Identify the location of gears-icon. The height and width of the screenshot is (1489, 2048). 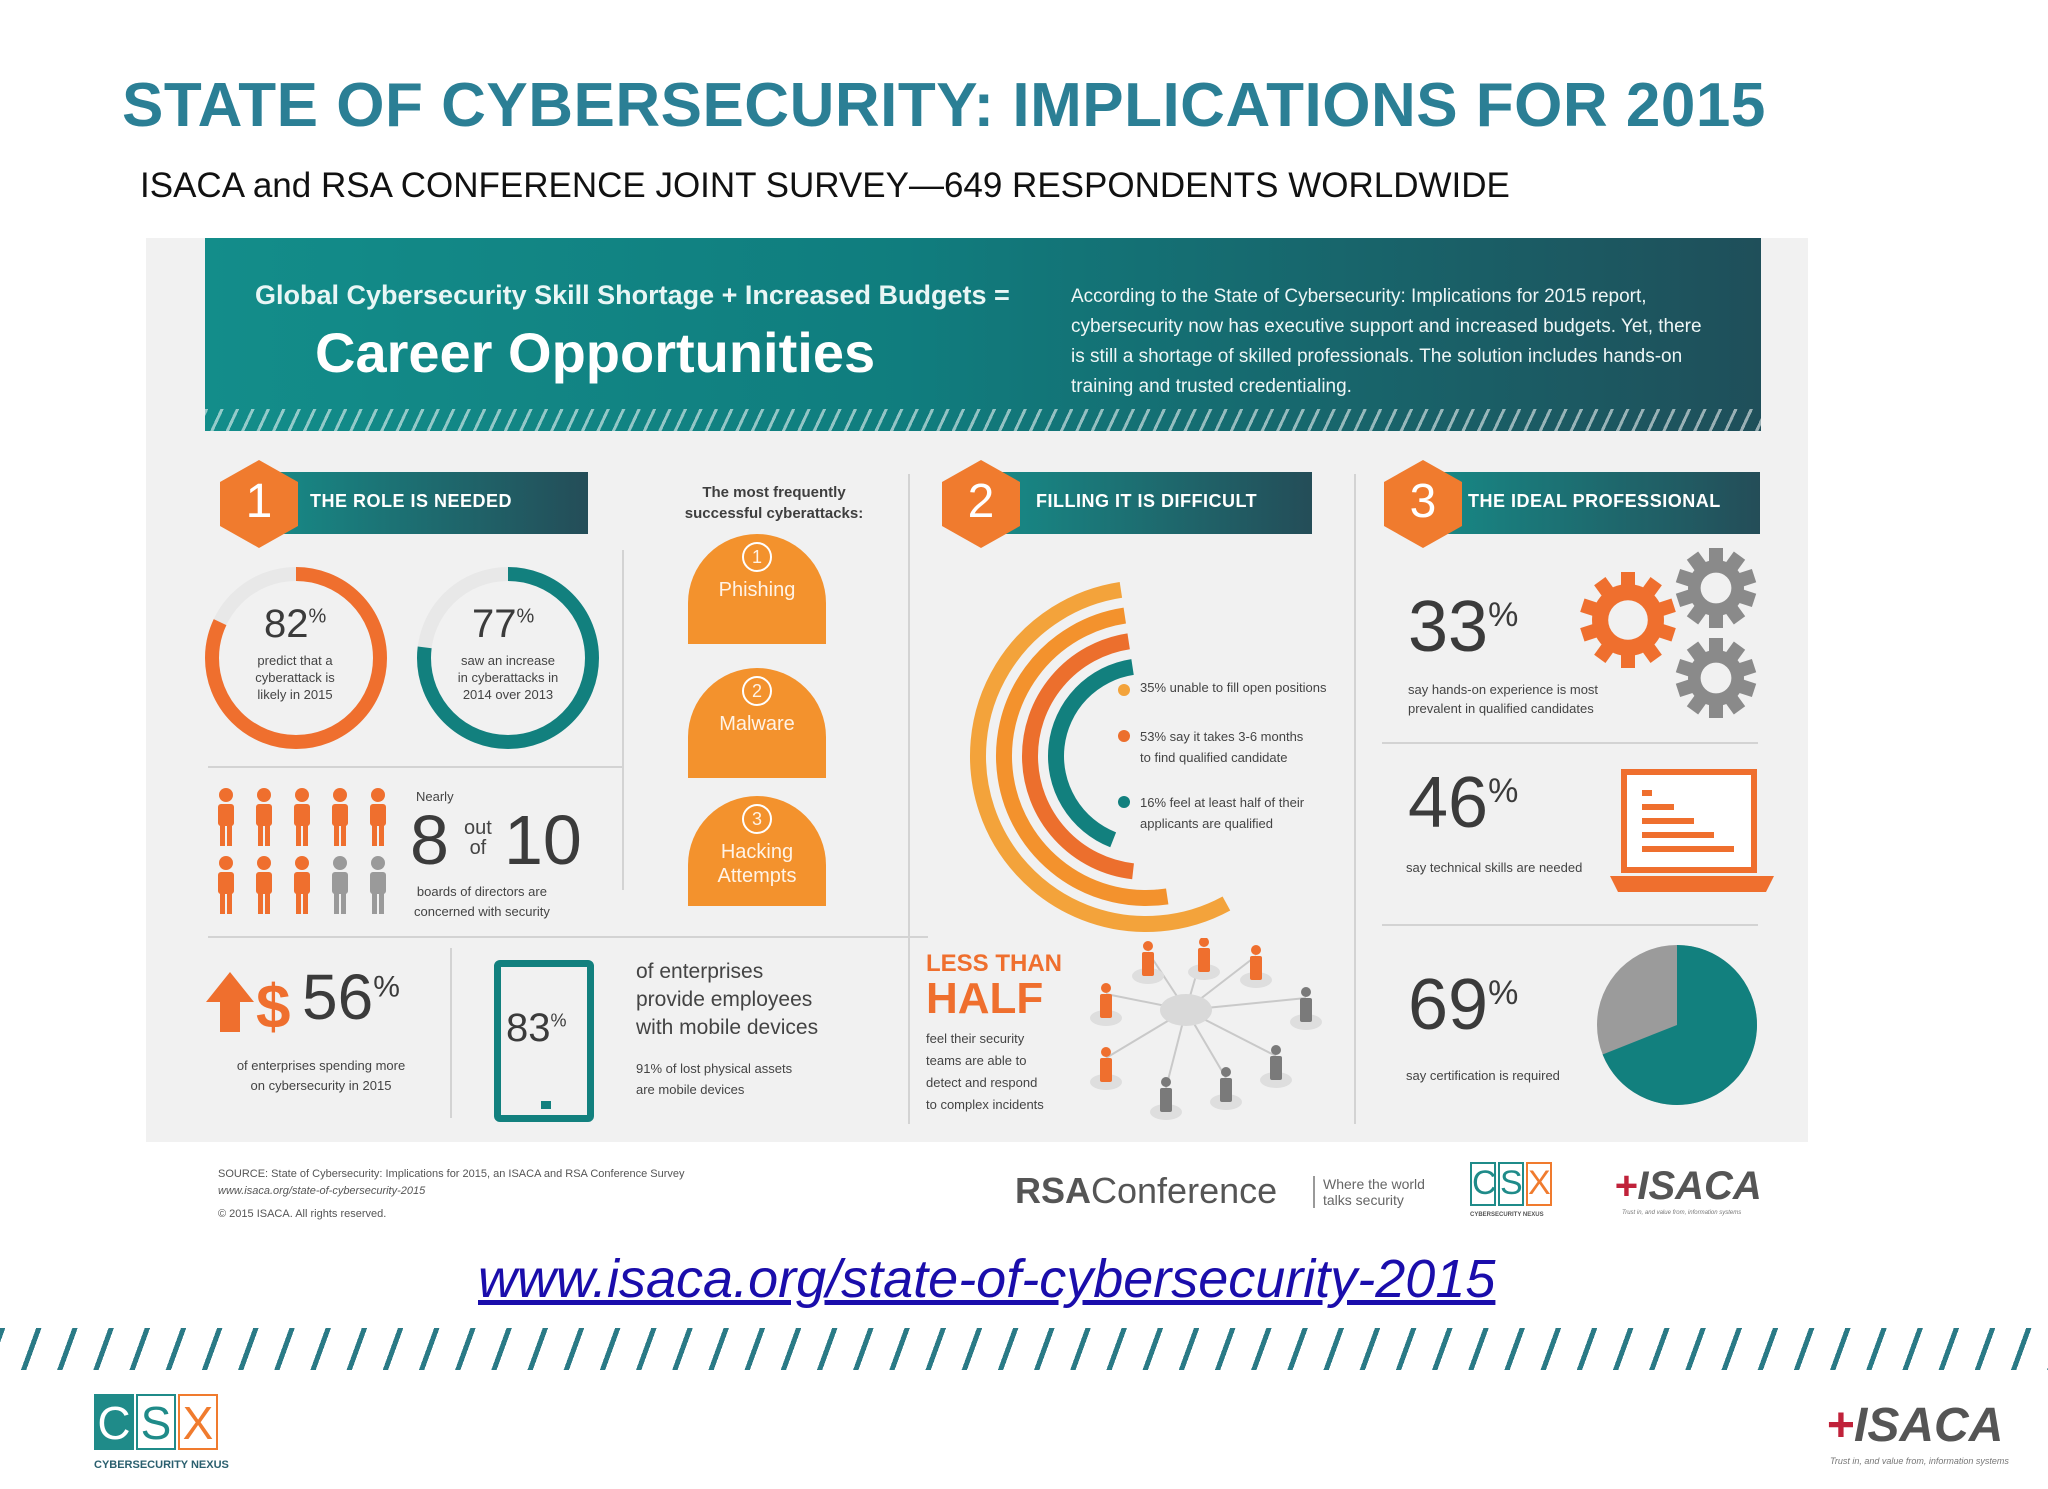
(1668, 633).